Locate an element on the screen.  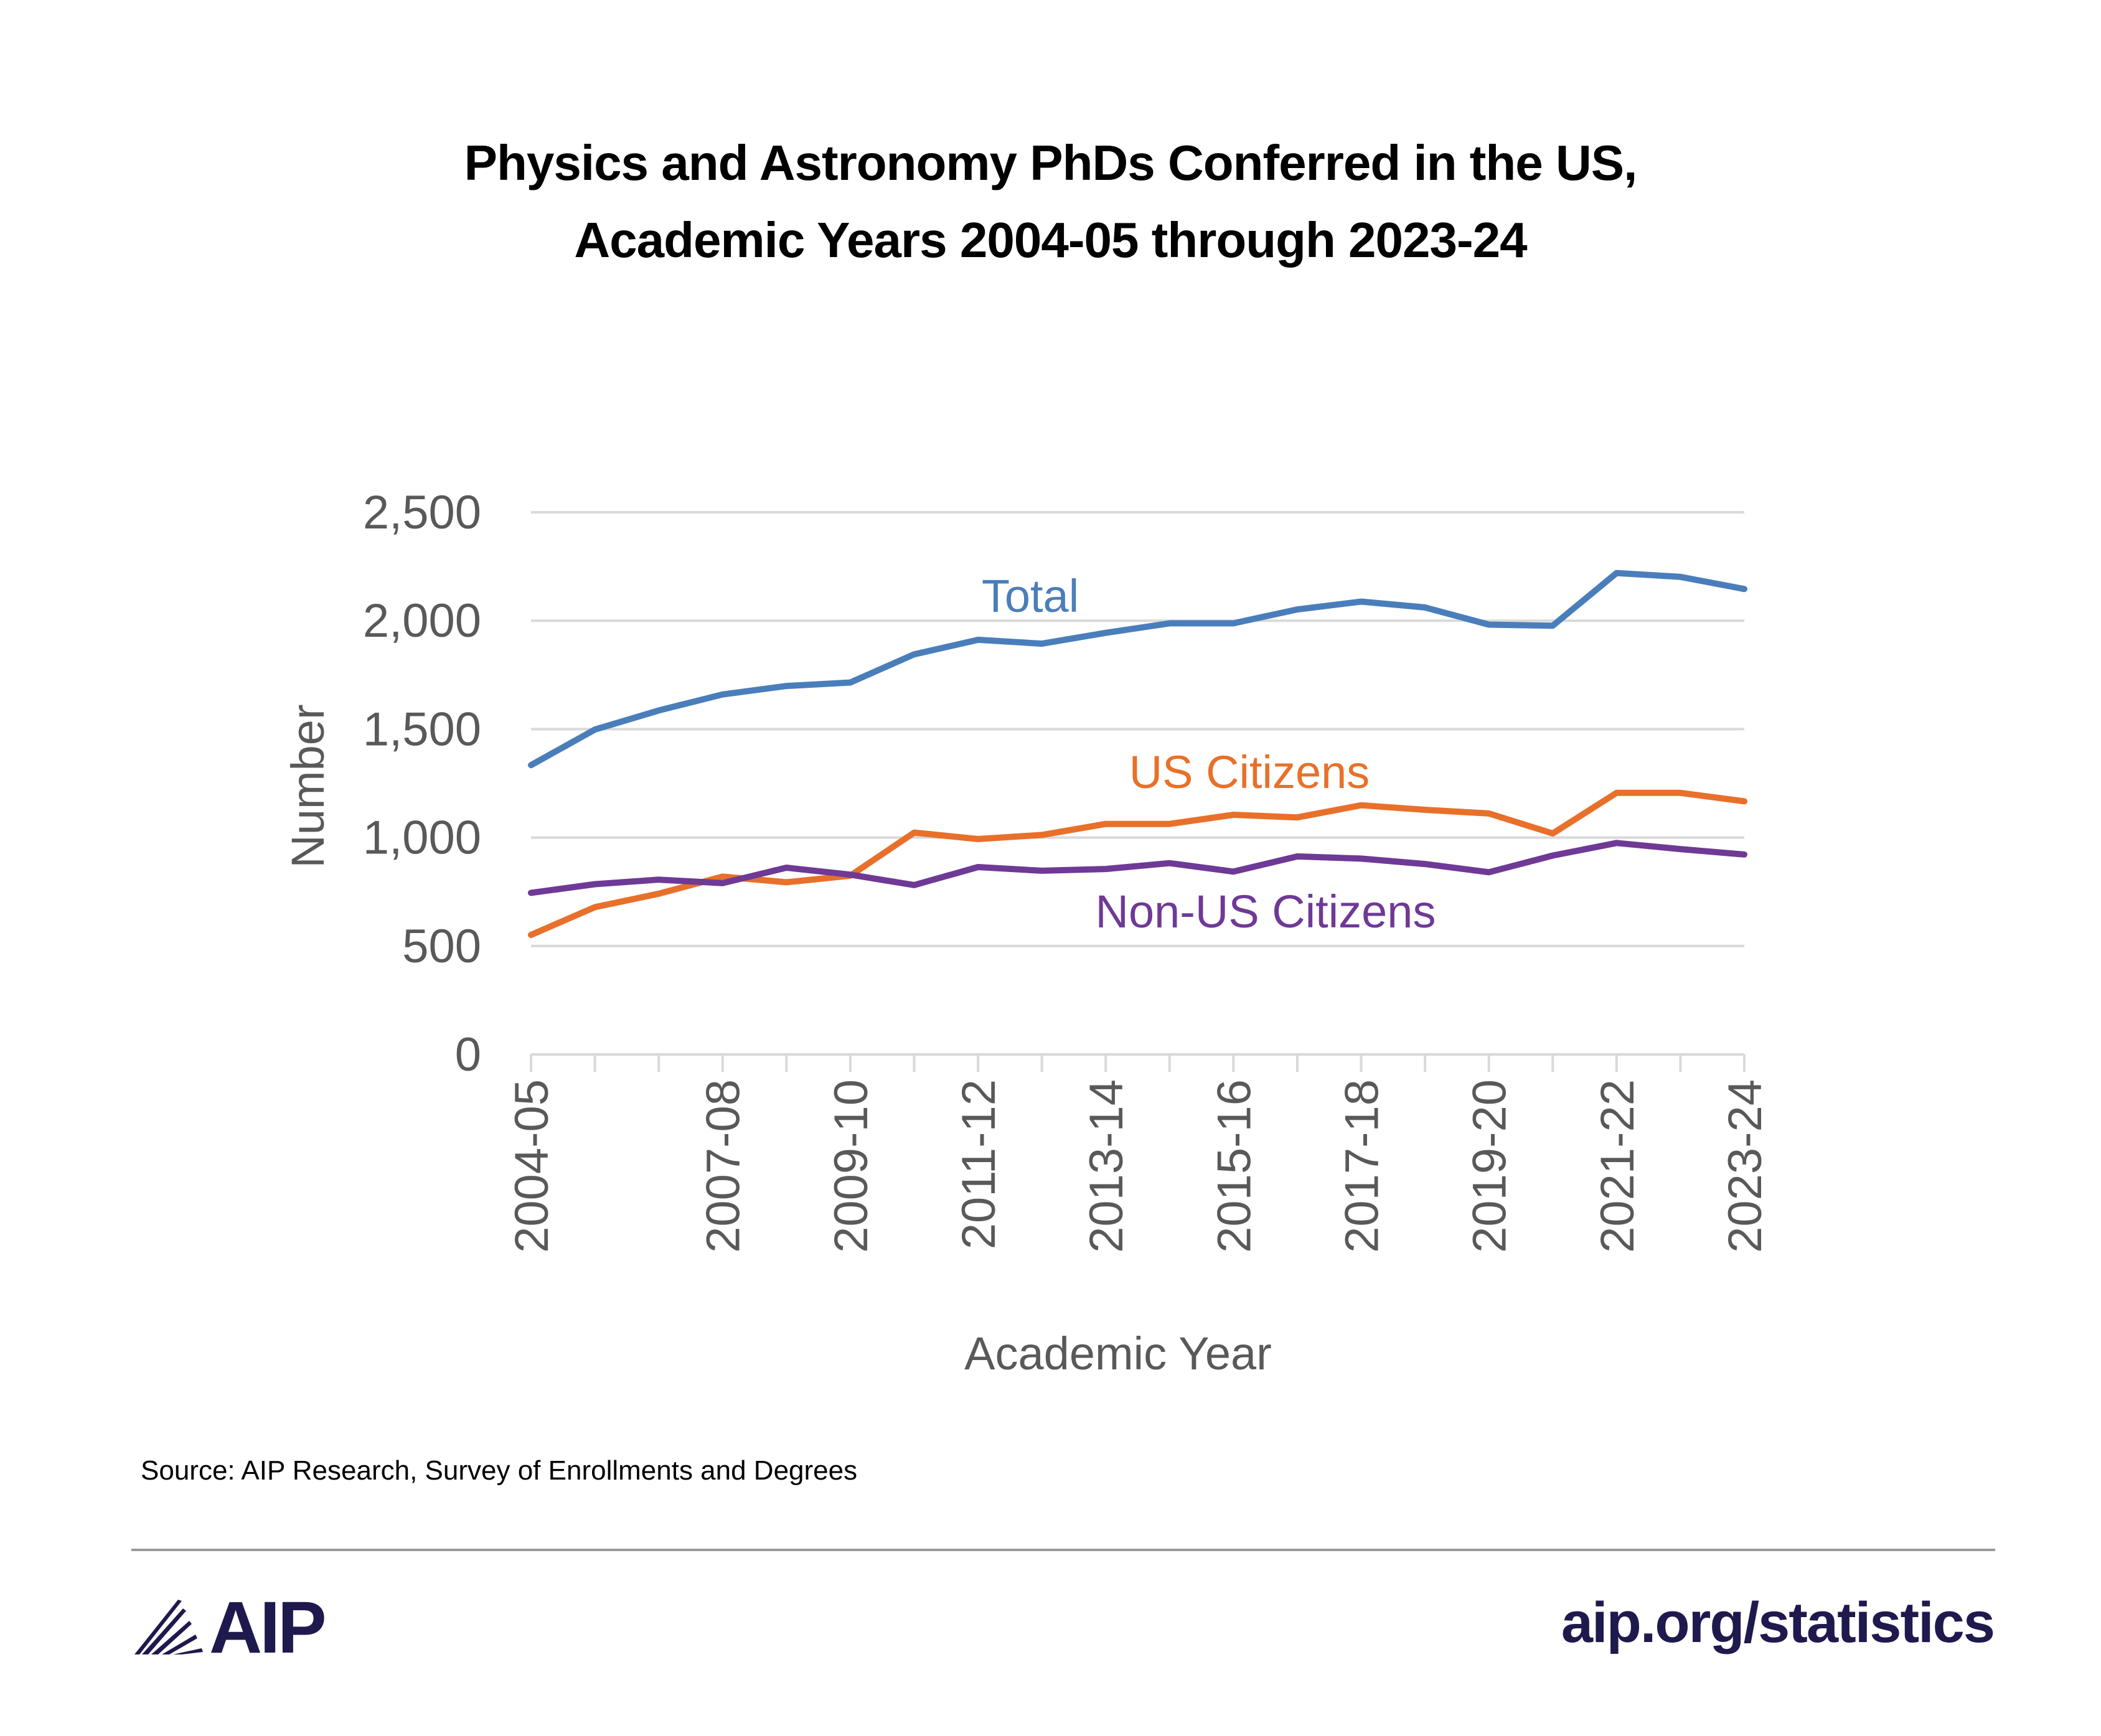
x-axis-label: Academic Year is located at coordinates (1118, 1353).